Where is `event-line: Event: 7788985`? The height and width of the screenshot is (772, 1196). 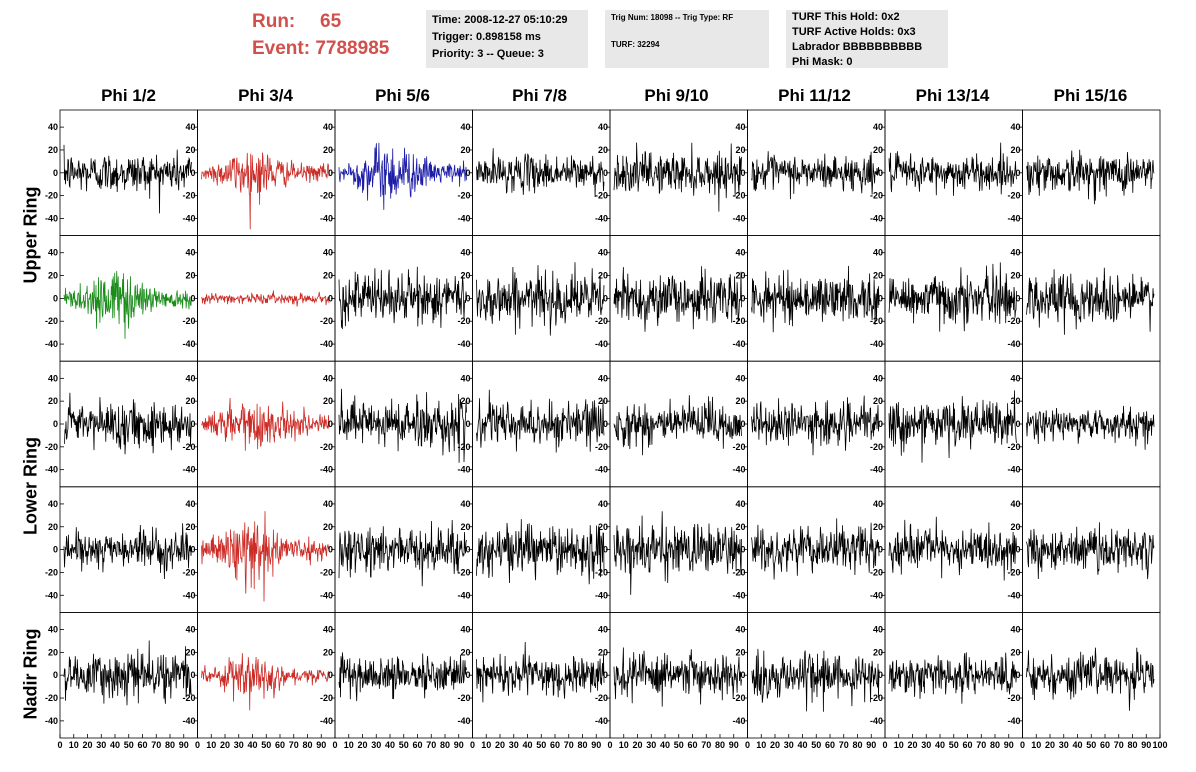
event-line: Event: 7788985 is located at coordinates (320, 48).